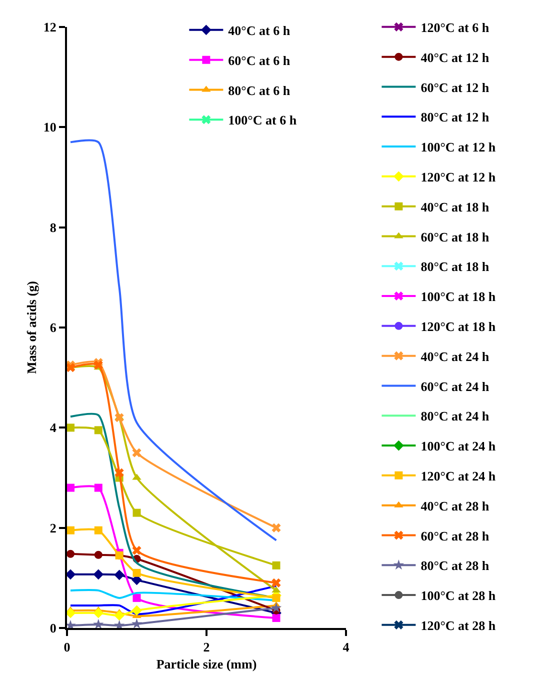 The image size is (547, 686). I want to click on legend-label: 120°C at 28 h, so click(458, 625).